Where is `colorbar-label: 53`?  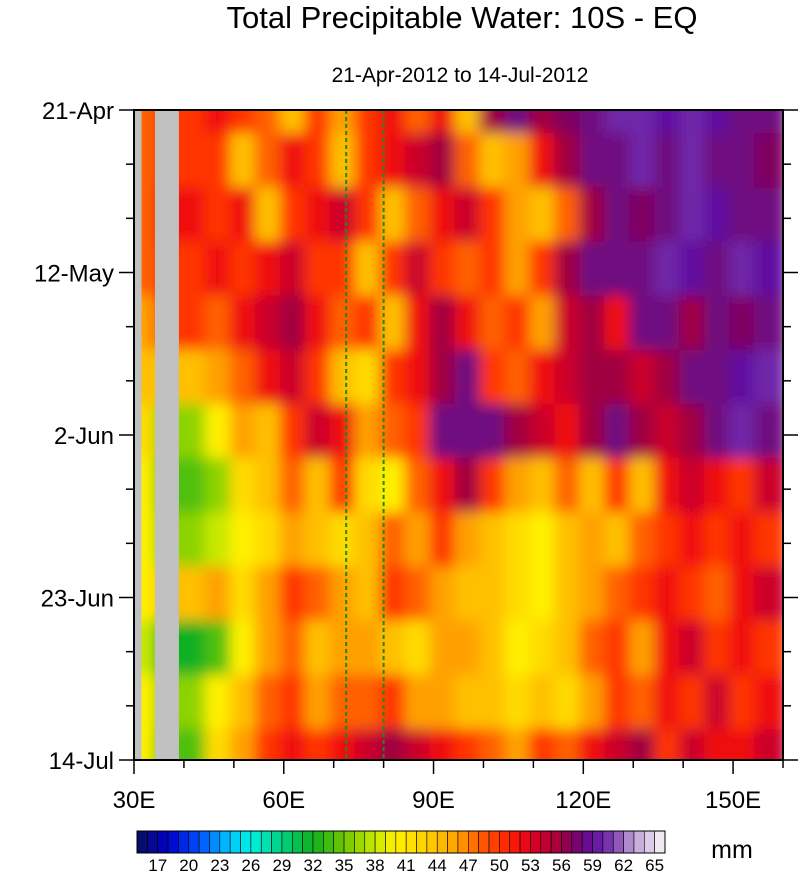 colorbar-label: 53 is located at coordinates (530, 864).